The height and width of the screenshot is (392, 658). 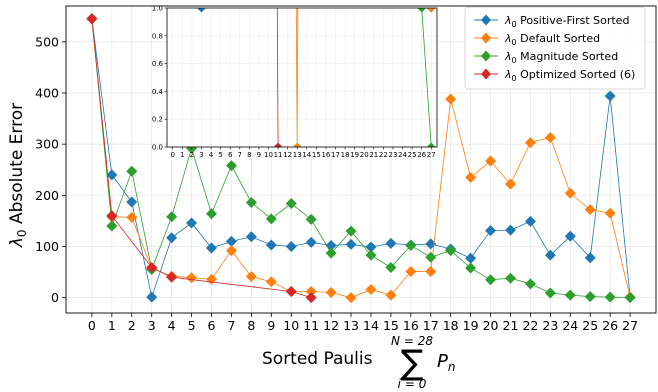 What do you see at coordinates (491, 325) in the screenshot?
I see `x-tick-label: 20` at bounding box center [491, 325].